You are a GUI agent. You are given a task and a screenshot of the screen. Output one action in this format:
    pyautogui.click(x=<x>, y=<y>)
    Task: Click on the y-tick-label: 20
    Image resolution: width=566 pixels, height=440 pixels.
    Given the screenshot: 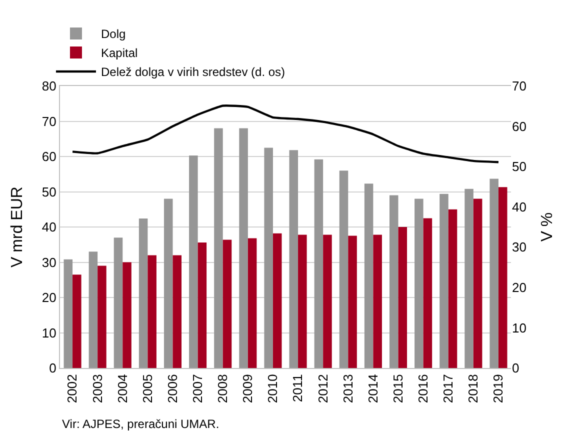 What is the action you would take?
    pyautogui.click(x=49, y=298)
    